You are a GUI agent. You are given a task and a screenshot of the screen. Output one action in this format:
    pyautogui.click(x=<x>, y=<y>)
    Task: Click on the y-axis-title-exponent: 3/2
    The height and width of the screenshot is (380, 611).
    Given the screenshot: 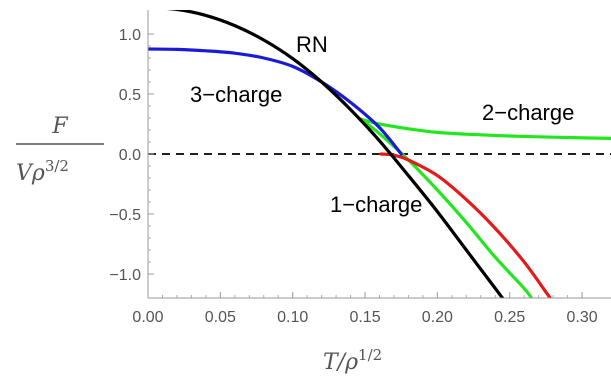 What is the action you would take?
    pyautogui.click(x=57, y=166)
    